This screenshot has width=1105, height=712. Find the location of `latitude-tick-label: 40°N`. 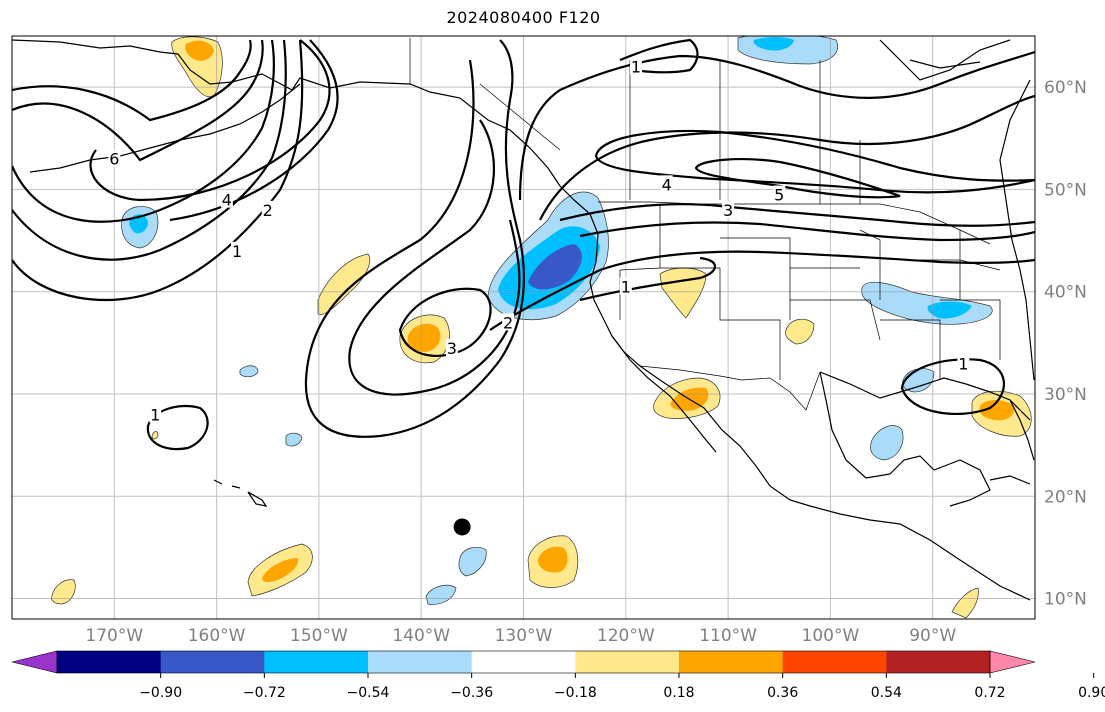

latitude-tick-label: 40°N is located at coordinates (1065, 293).